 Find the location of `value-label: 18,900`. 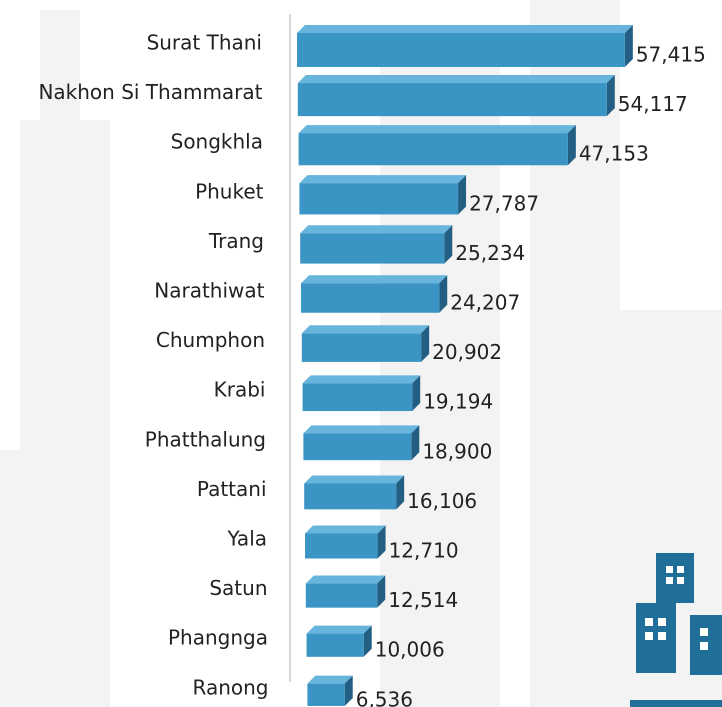

value-label: 18,900 is located at coordinates (457, 451).